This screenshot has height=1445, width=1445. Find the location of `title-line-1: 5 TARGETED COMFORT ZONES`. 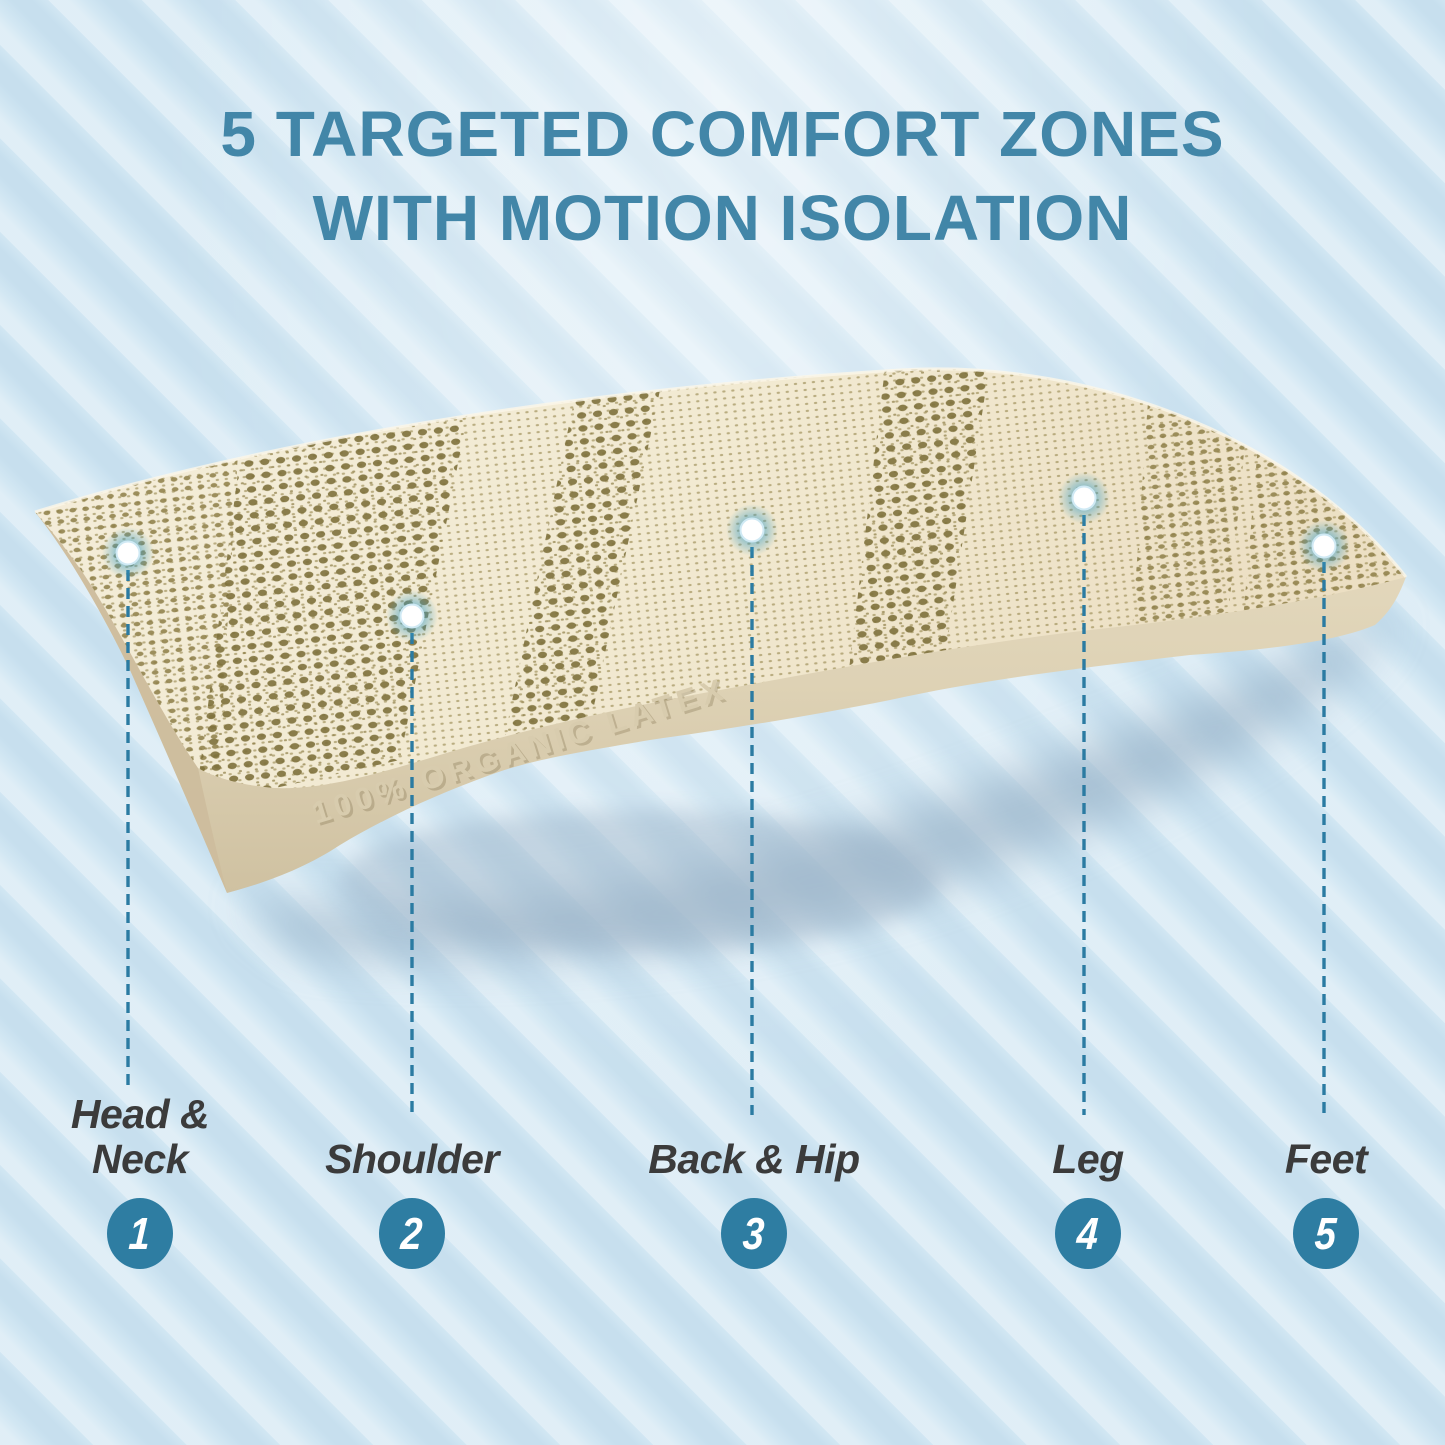

title-line-1: 5 TARGETED COMFORT ZONES is located at coordinates (722, 134).